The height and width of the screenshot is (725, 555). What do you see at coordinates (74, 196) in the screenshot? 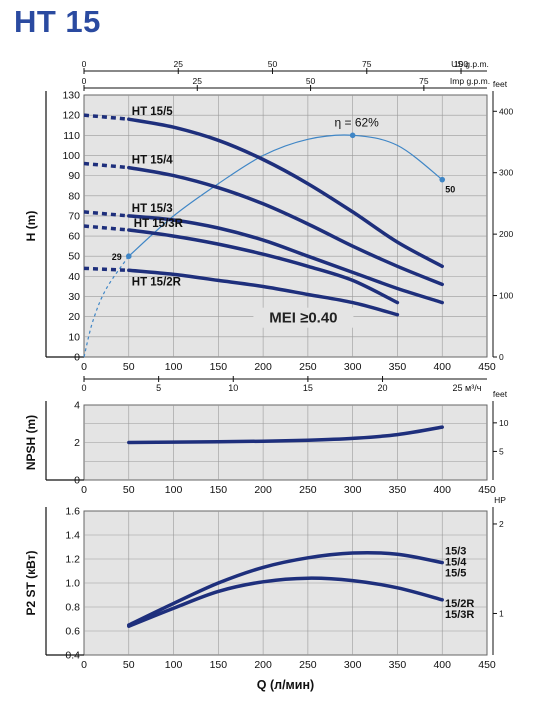
I see `head-ytick-label: 80` at bounding box center [74, 196].